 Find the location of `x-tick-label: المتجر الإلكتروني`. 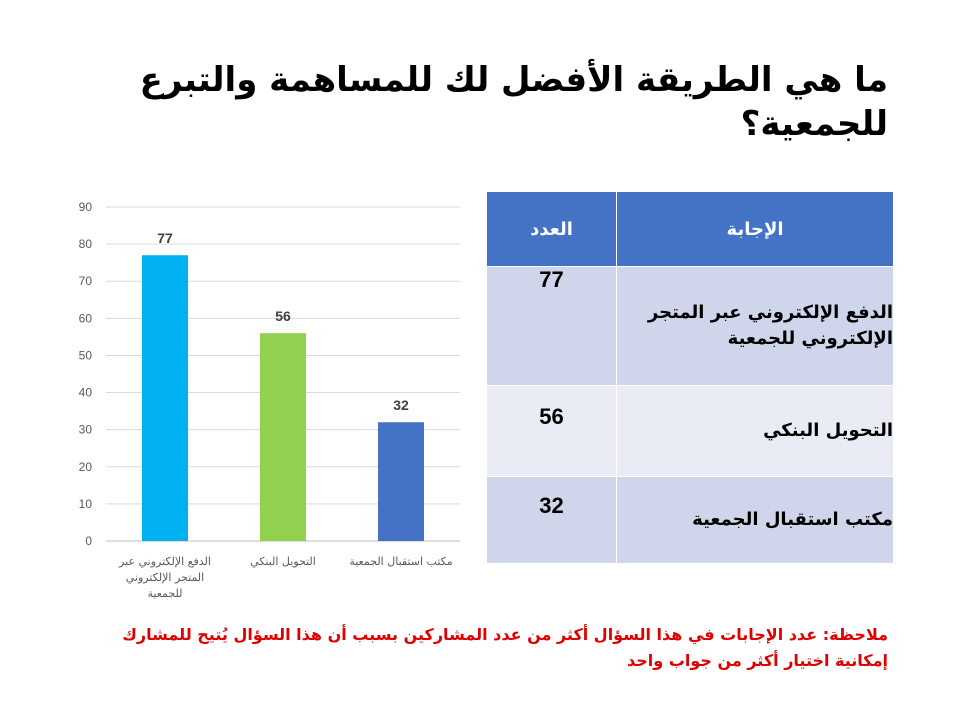

x-tick-label: المتجر الإلكتروني is located at coordinates (165, 577).